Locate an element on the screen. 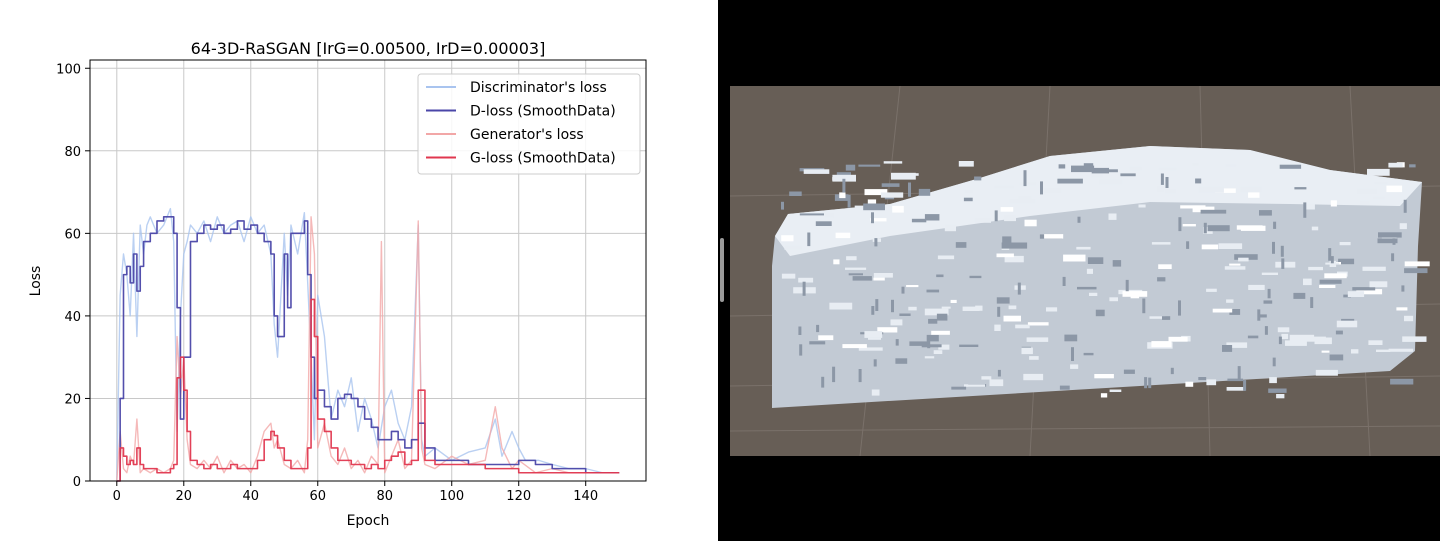 The image size is (1440, 541). x-axis-label: Epoch is located at coordinates (368, 521).